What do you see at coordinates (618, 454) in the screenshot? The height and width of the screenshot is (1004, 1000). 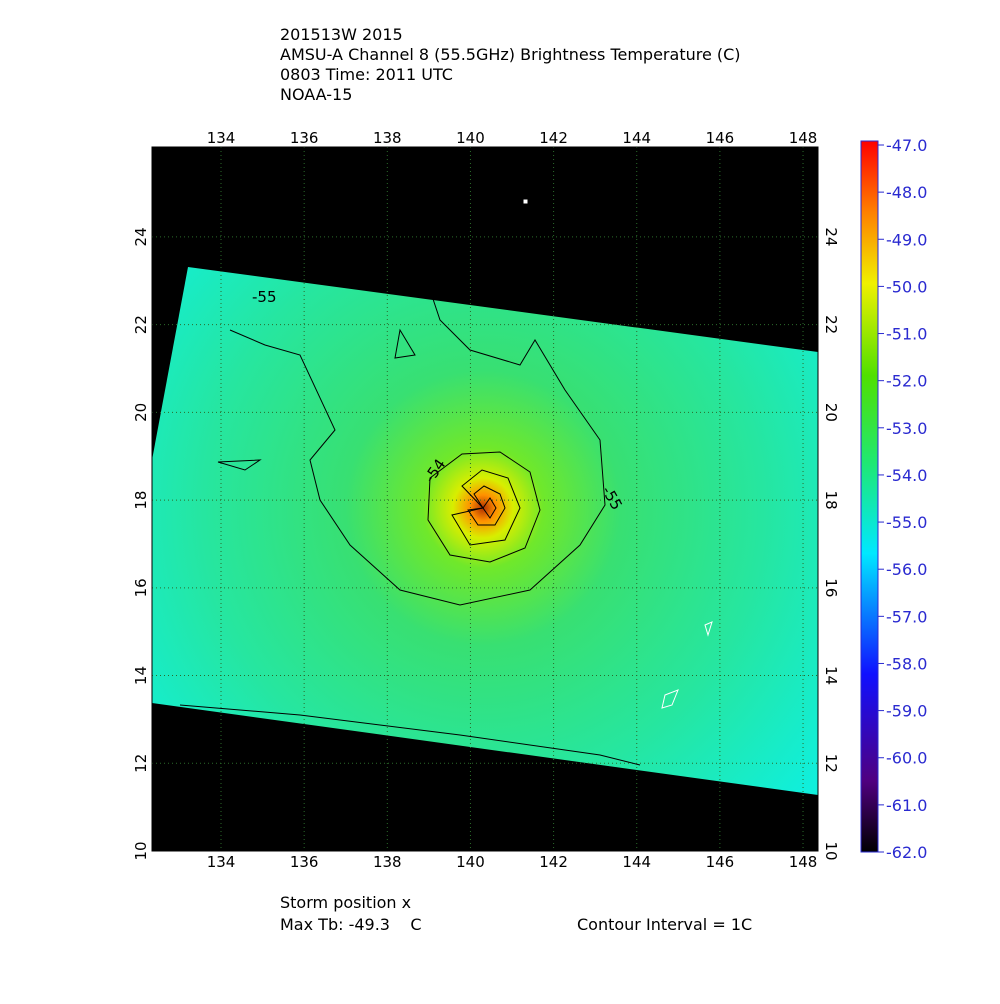 I see `coastlines` at bounding box center [618, 454].